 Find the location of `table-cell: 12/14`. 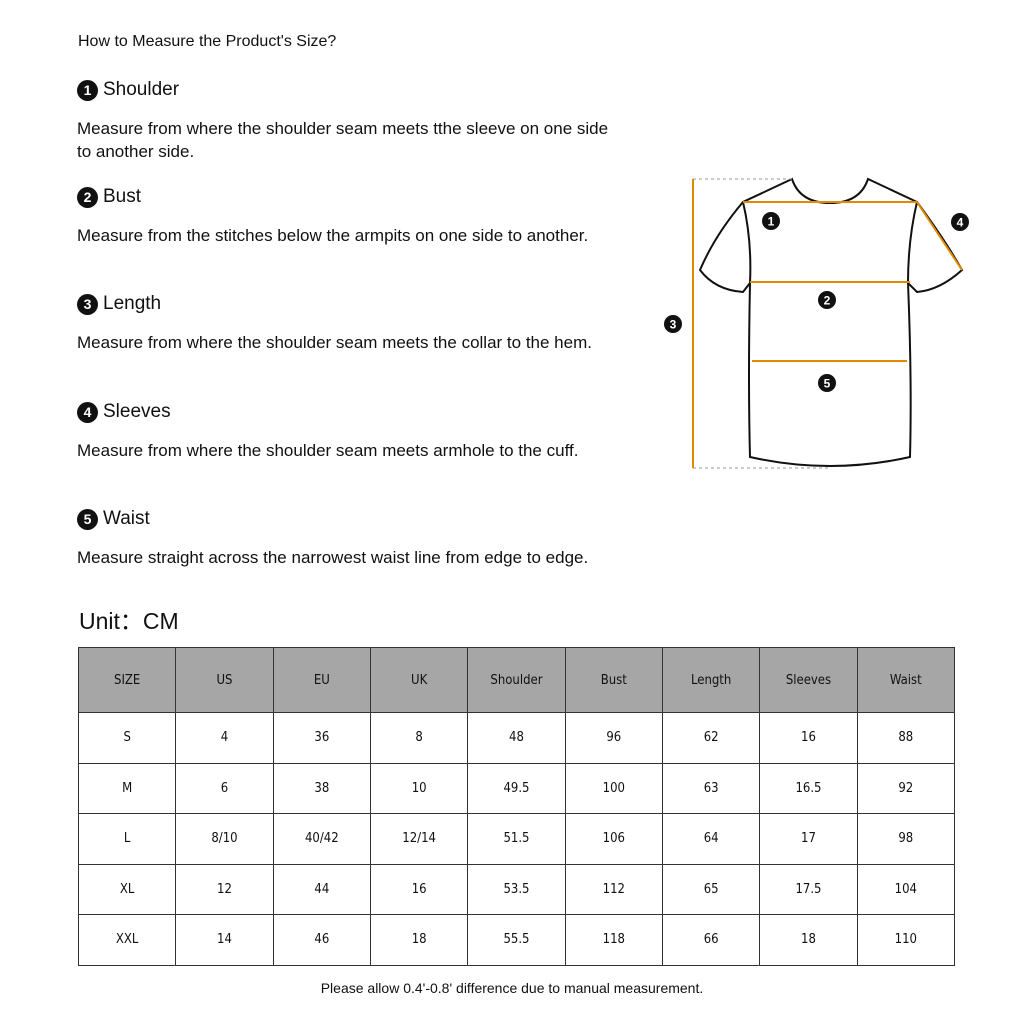

table-cell: 12/14 is located at coordinates (419, 839).